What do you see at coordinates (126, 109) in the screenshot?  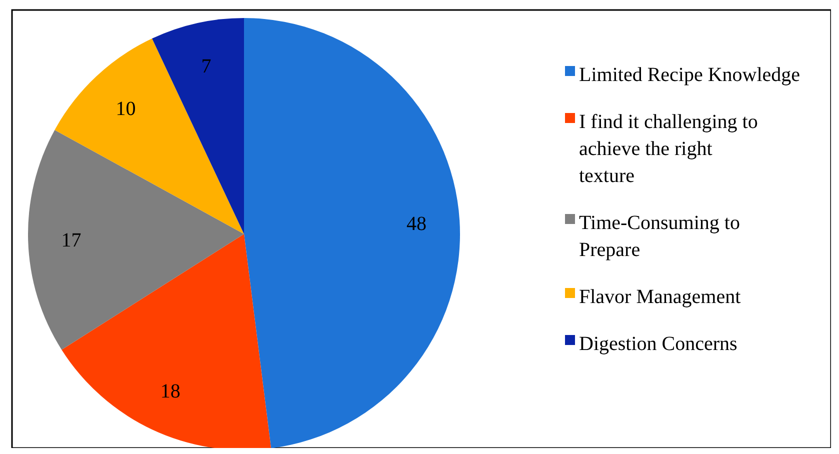 I see `data-label: 10` at bounding box center [126, 109].